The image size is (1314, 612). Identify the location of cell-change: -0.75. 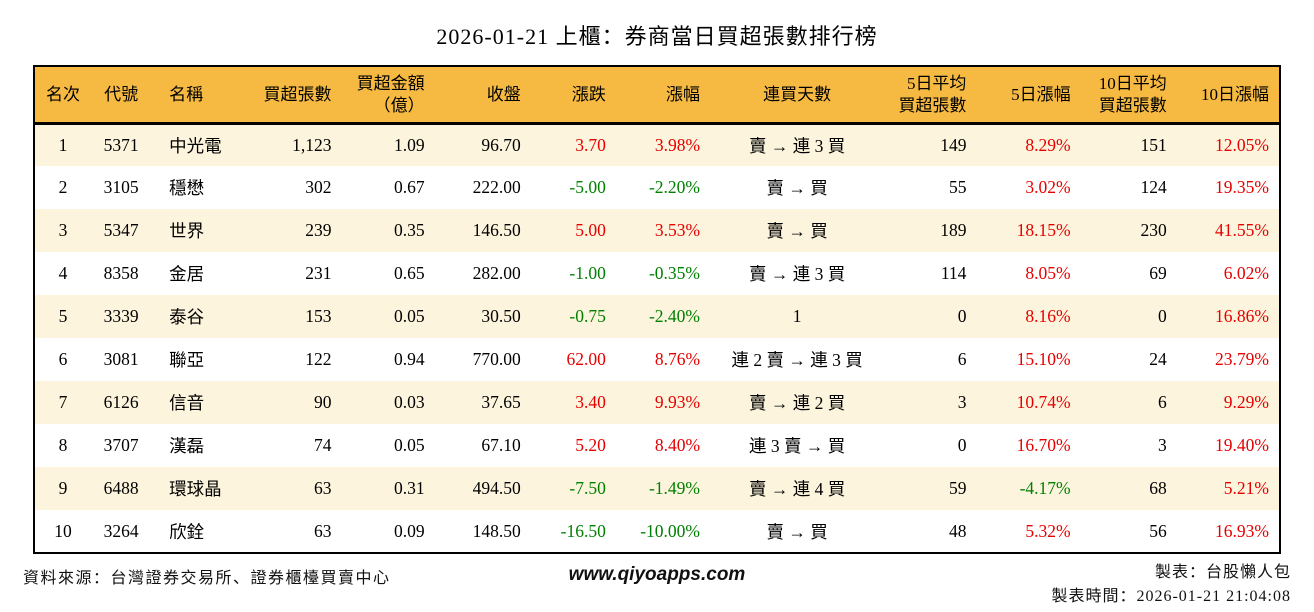
(587, 316).